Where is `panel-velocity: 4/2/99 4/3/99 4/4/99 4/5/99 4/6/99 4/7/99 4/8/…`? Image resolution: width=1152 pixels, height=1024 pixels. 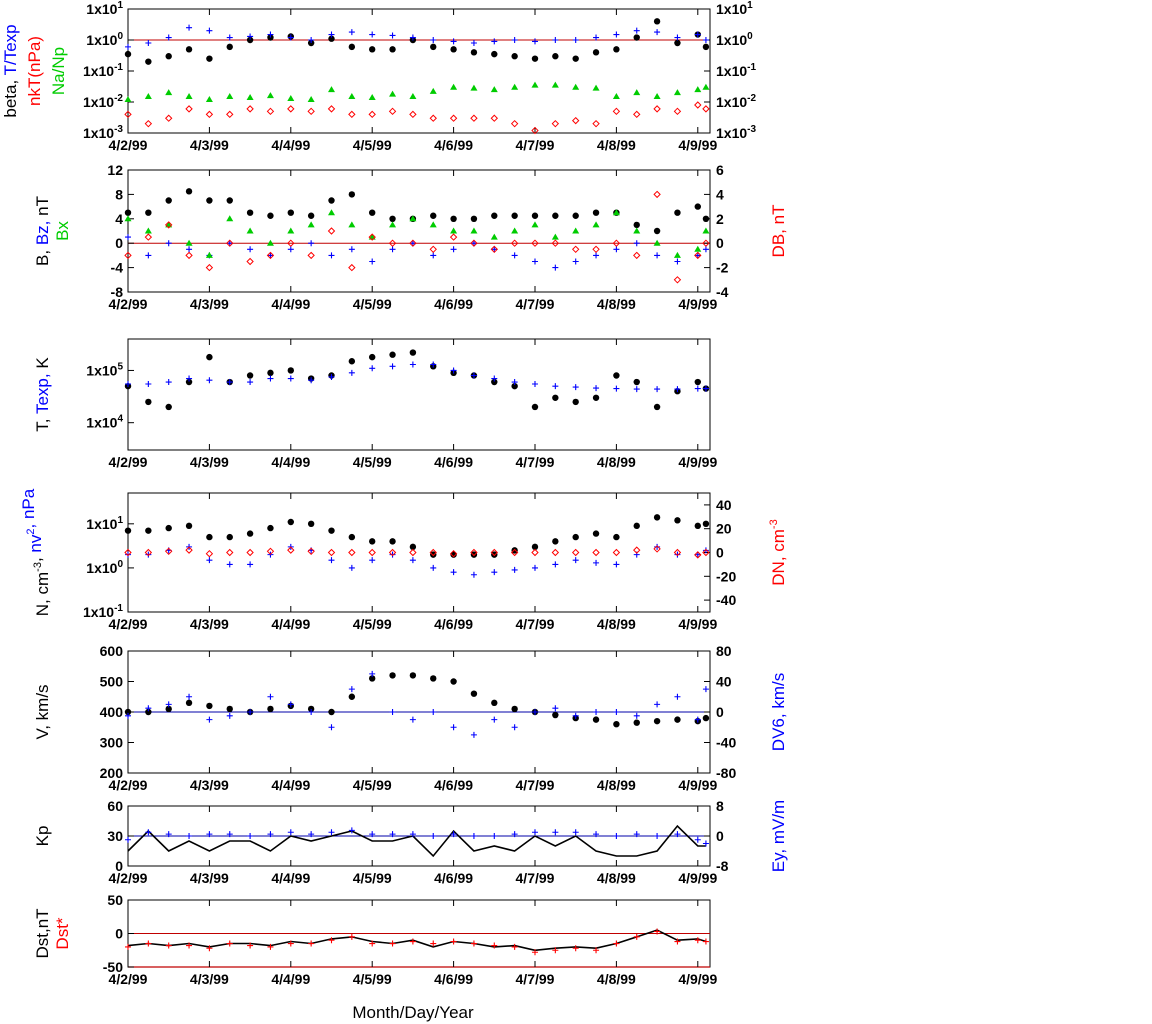 panel-velocity: 4/2/99 4/3/99 4/4/99 4/5/99 4/6/99 4/7/99 4/8/… is located at coordinates (418, 718).